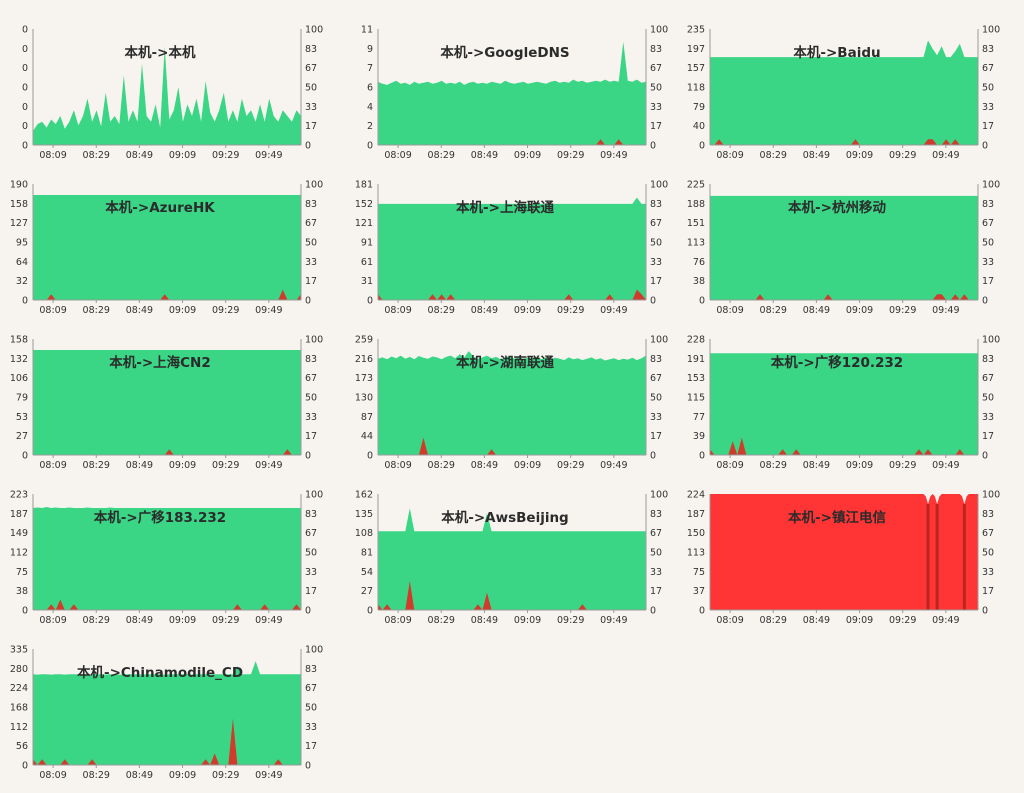 The image size is (1024, 793). What do you see at coordinates (699, 126) in the screenshot?
I see `left-tick-label: 40` at bounding box center [699, 126].